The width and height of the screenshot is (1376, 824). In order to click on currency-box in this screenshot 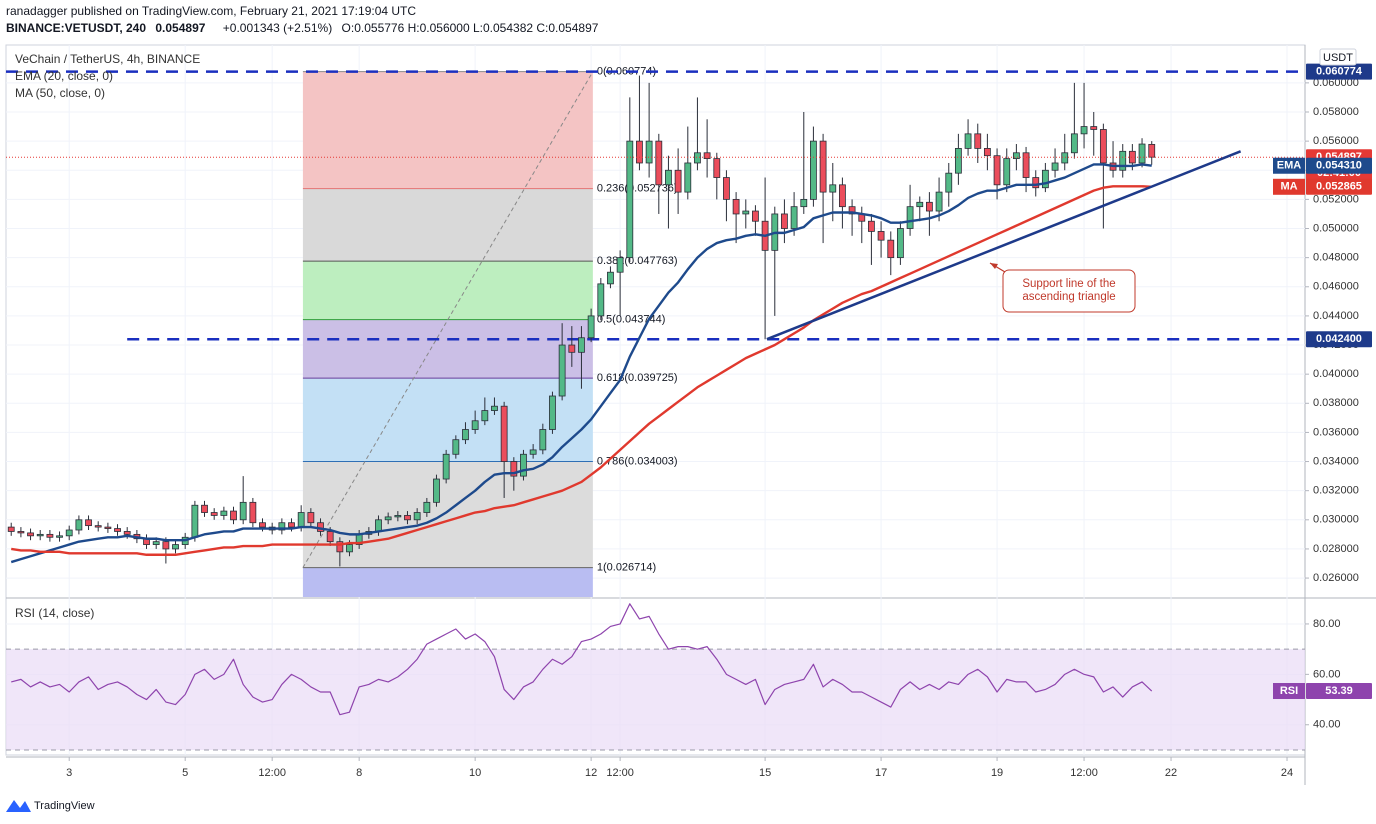, I will do `click(1338, 57)`.